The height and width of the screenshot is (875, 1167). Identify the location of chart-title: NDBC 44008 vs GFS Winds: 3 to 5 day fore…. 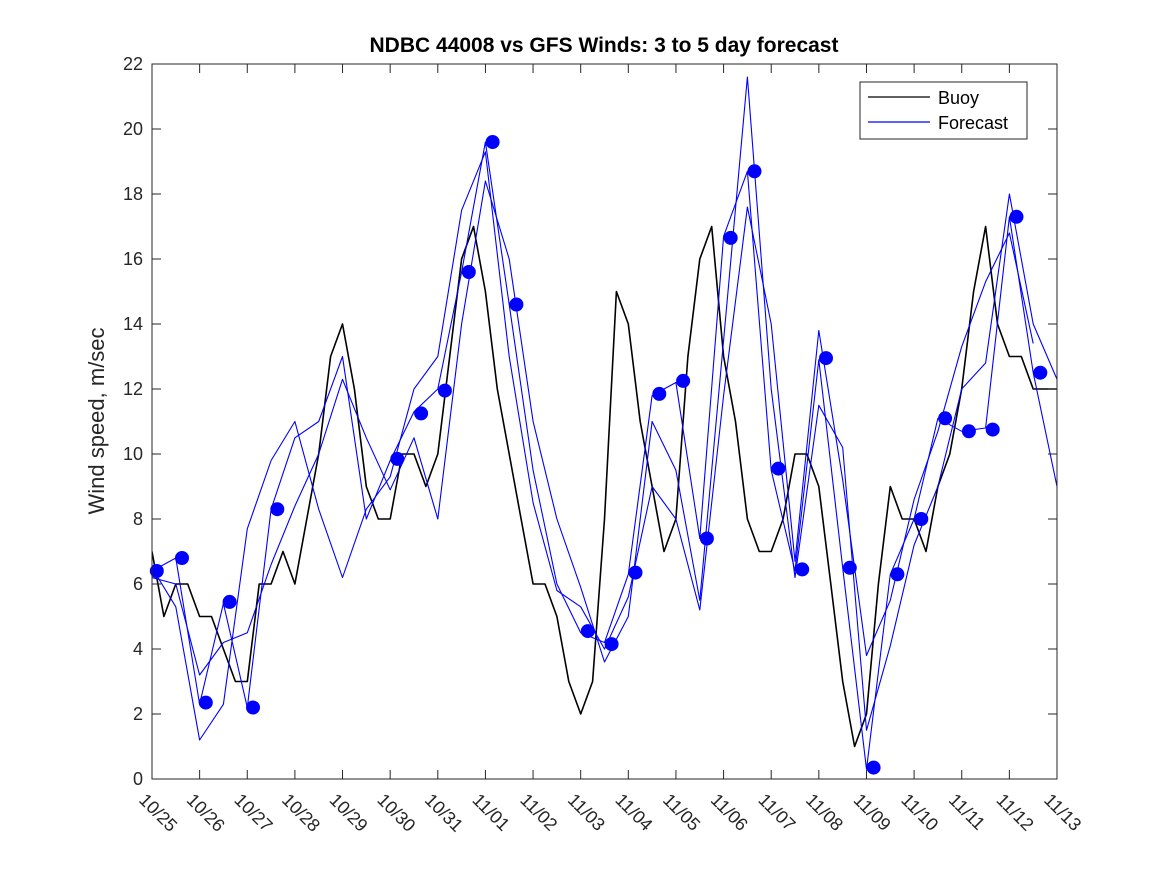
(604, 45).